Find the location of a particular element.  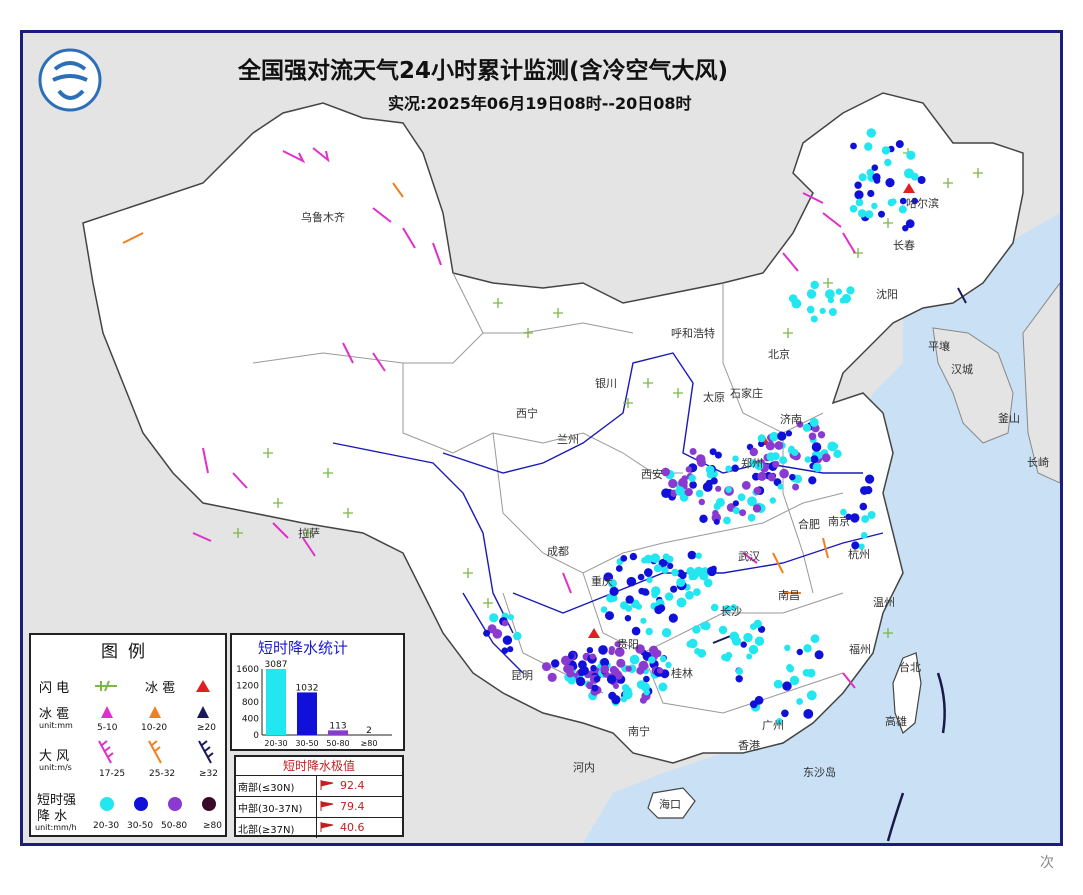

city-label: 温州 is located at coordinates (884, 602).